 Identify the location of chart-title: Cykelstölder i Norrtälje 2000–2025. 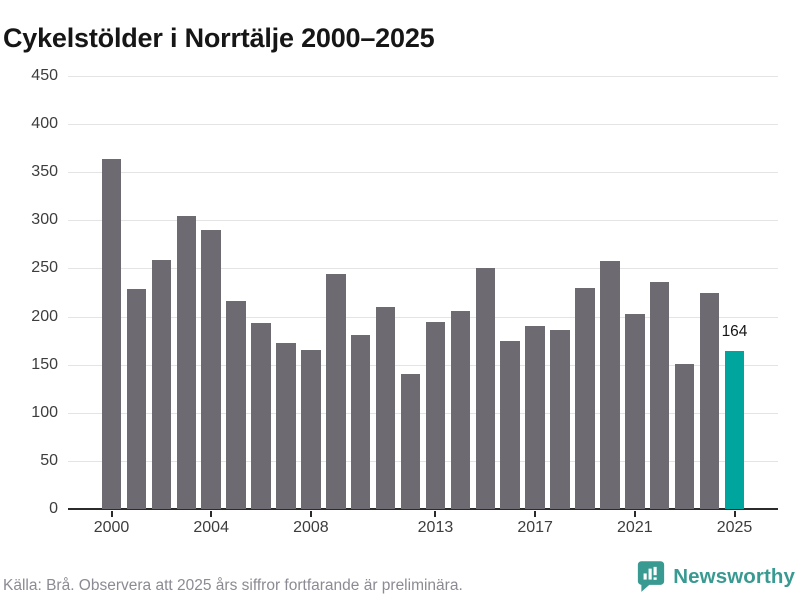
(219, 38).